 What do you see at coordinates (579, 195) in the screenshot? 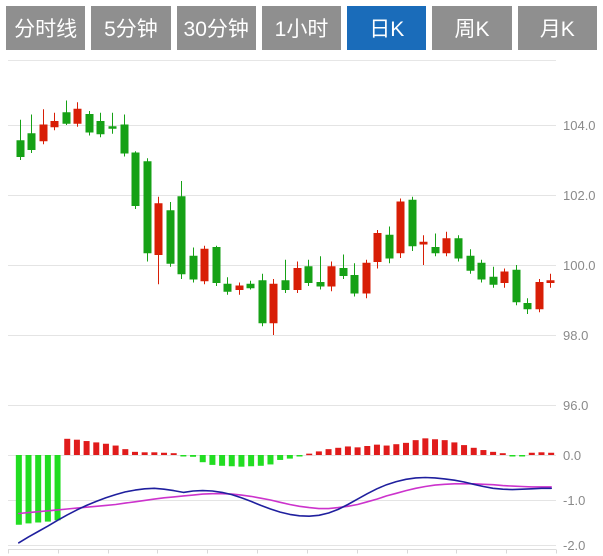
I see `price-axis-label-1: 102.0` at bounding box center [579, 195].